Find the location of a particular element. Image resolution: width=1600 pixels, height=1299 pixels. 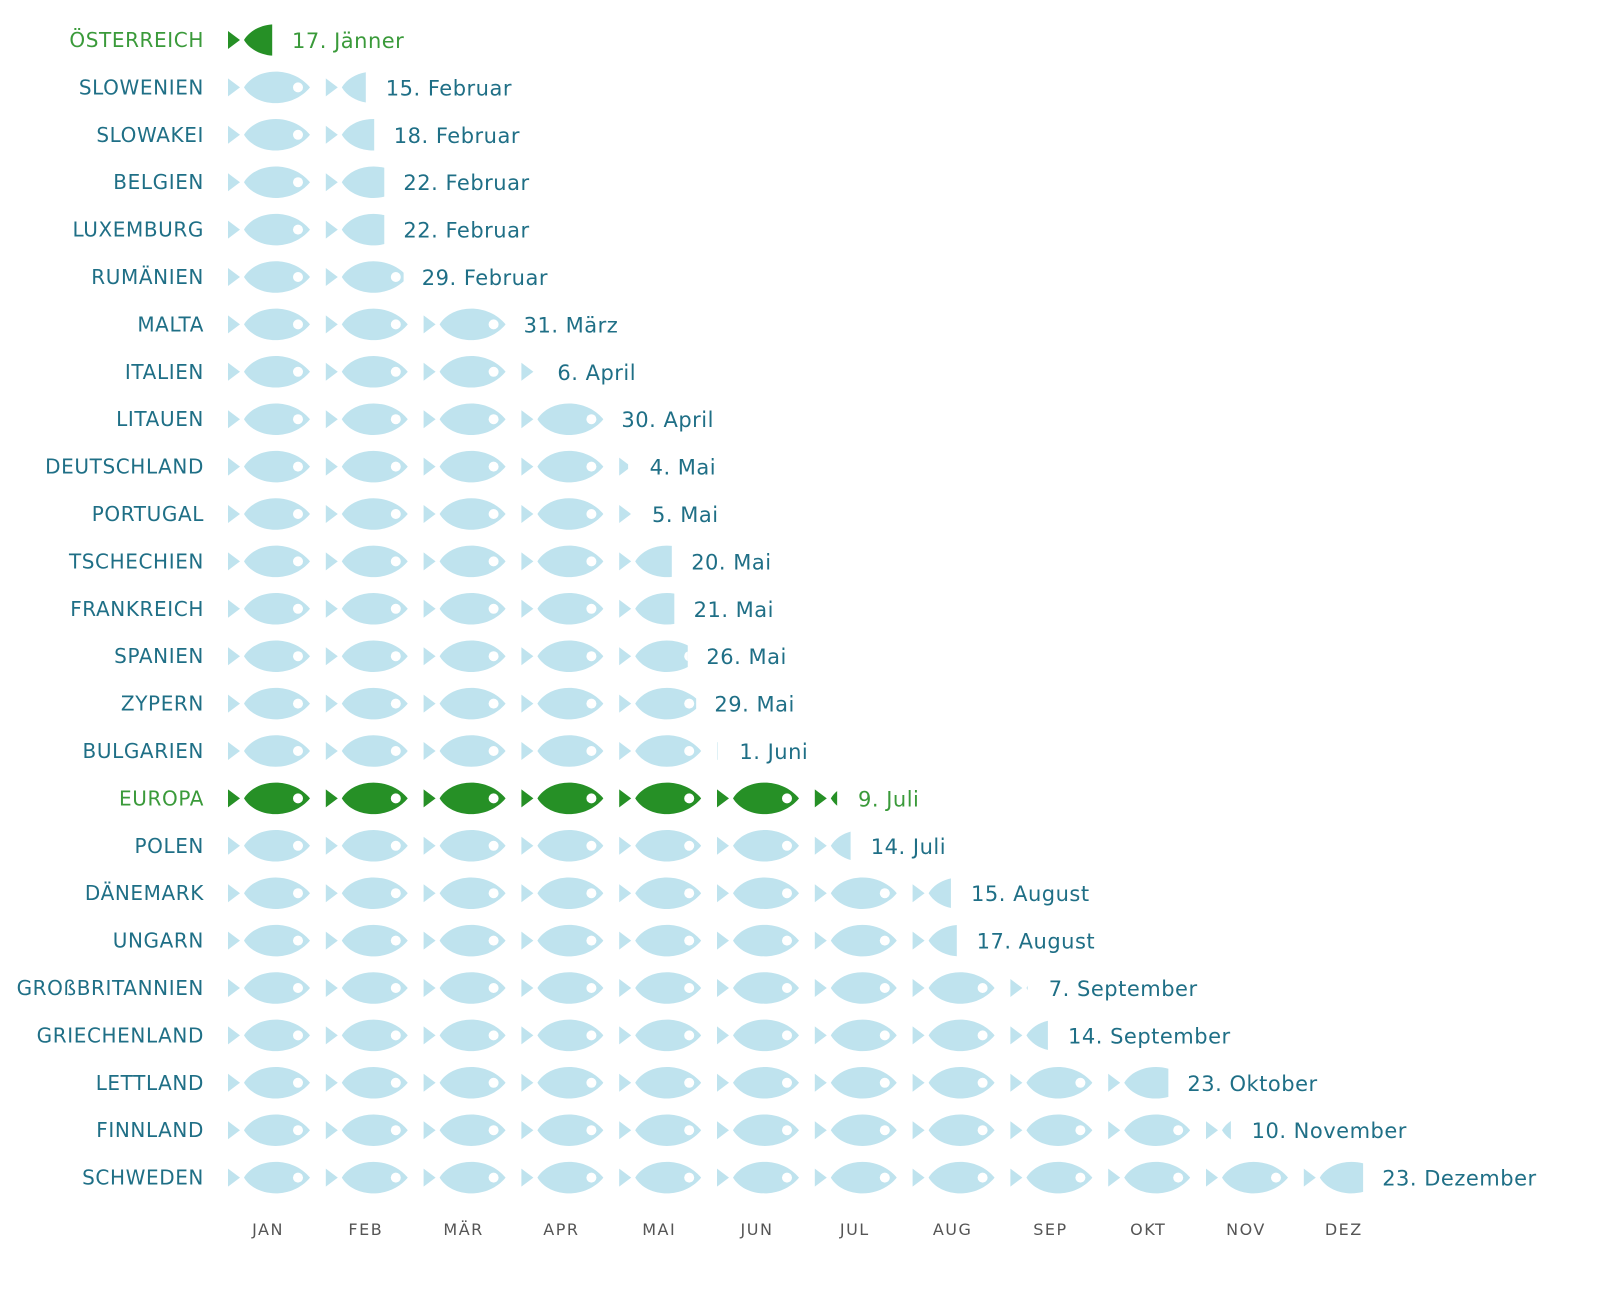

chart-row: LETTLAND 23. Oktober is located at coordinates (706, 1083).